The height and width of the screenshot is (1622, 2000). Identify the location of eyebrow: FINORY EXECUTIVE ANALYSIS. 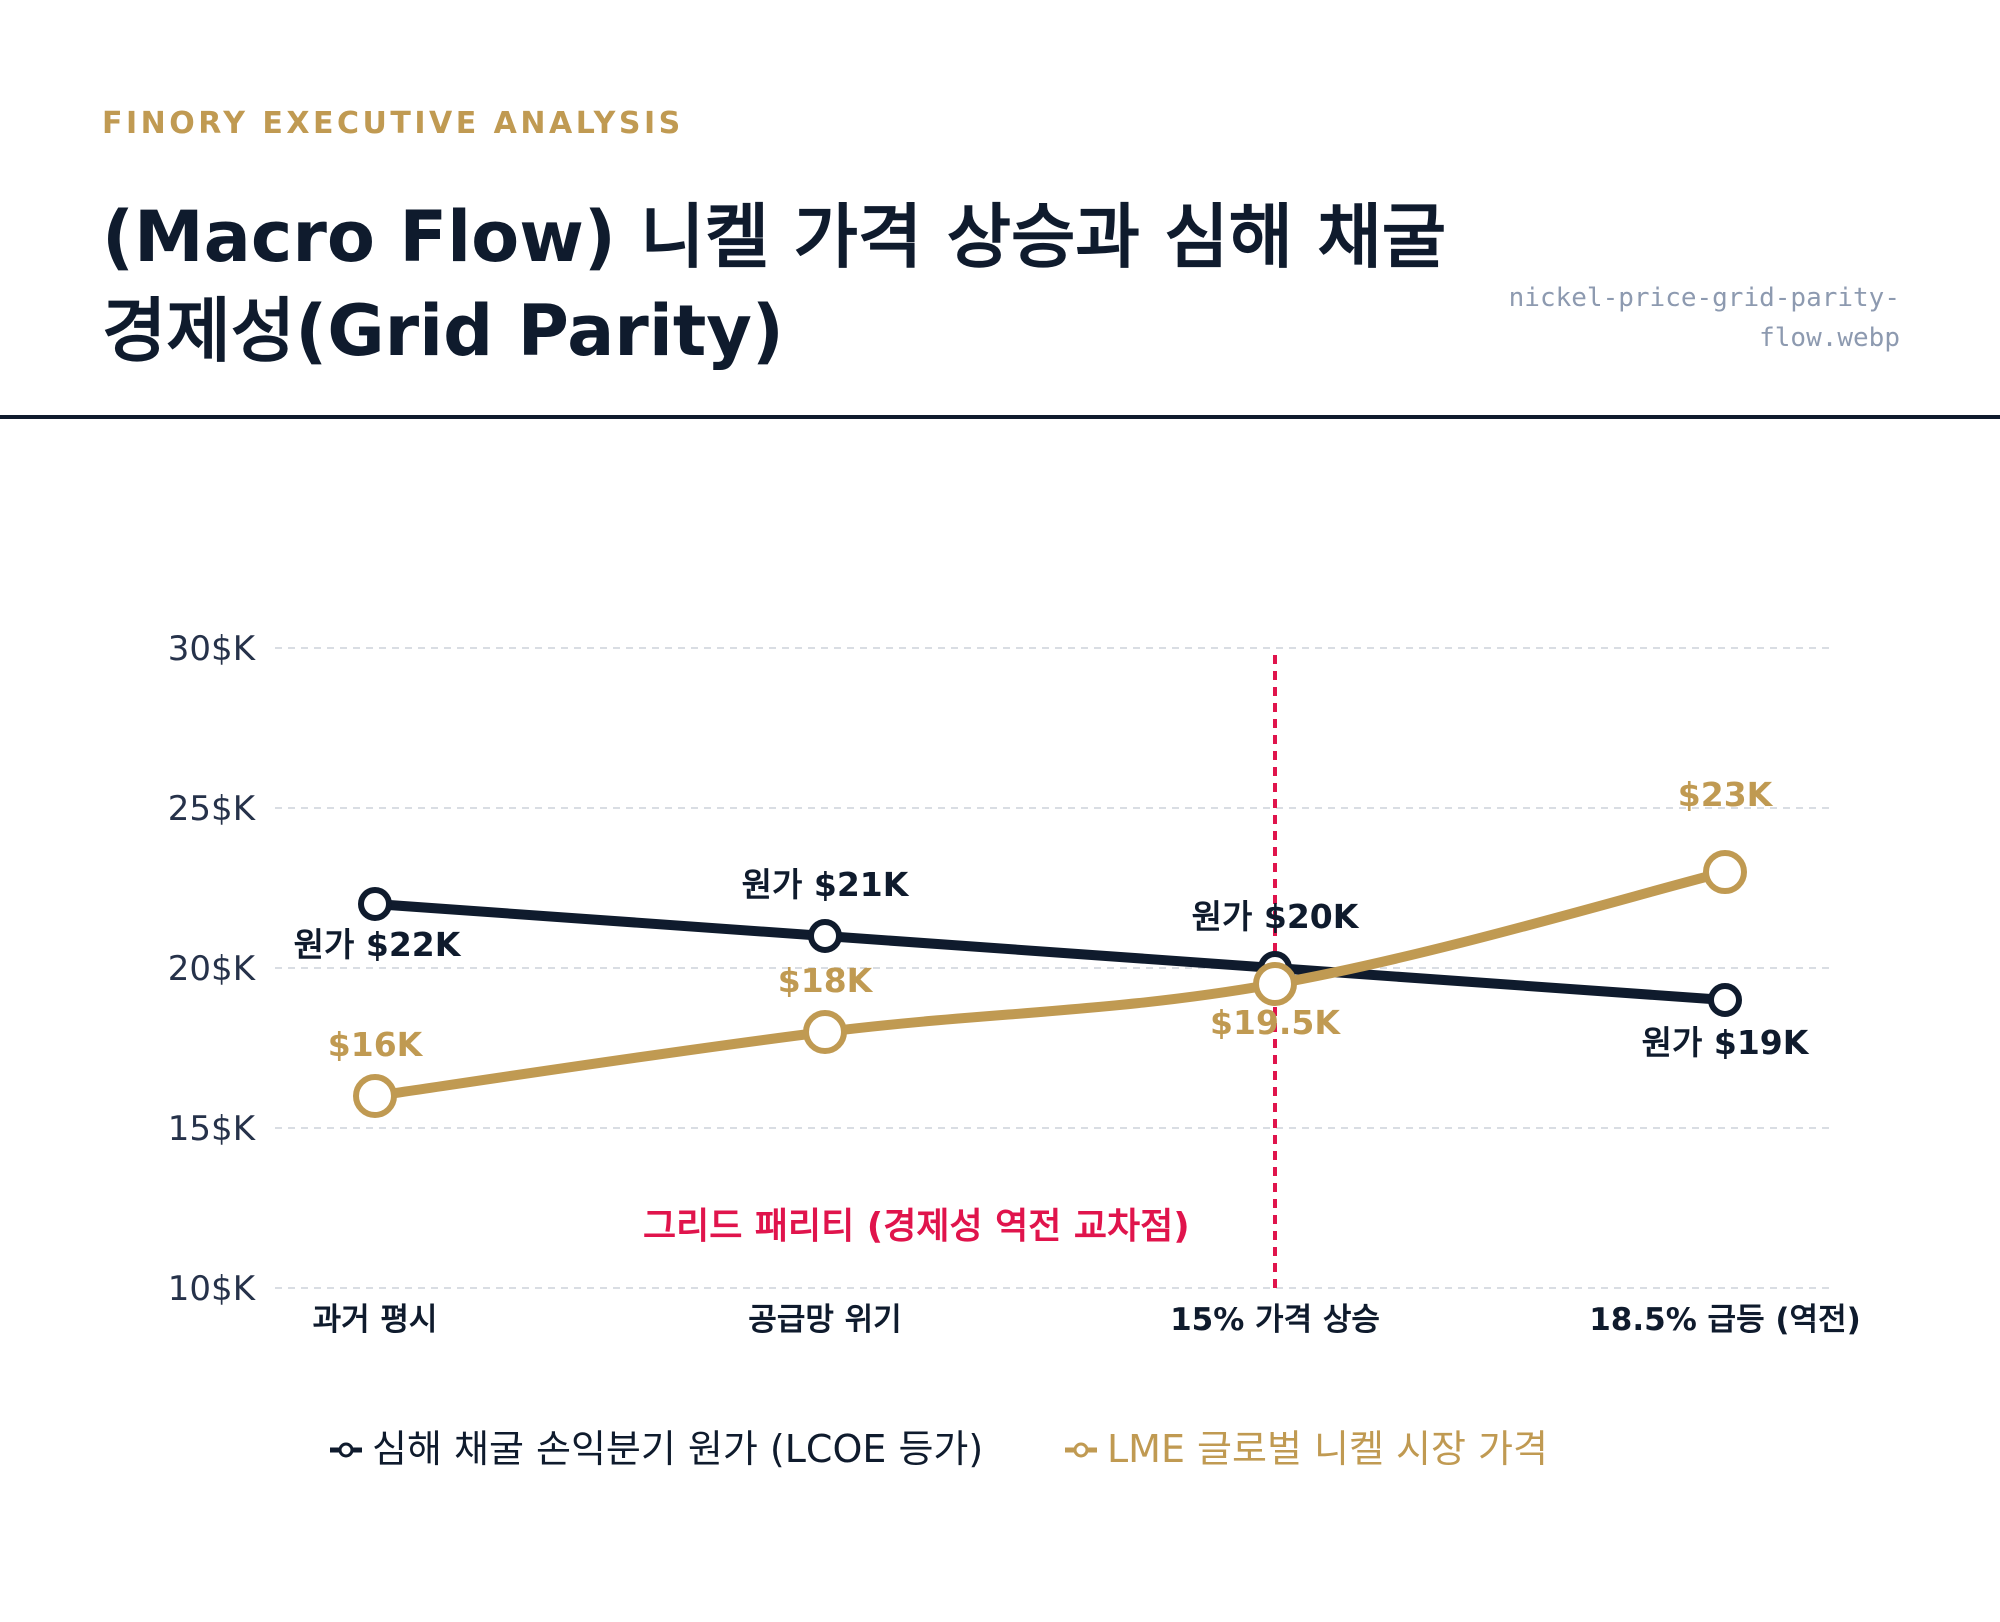
(393, 123).